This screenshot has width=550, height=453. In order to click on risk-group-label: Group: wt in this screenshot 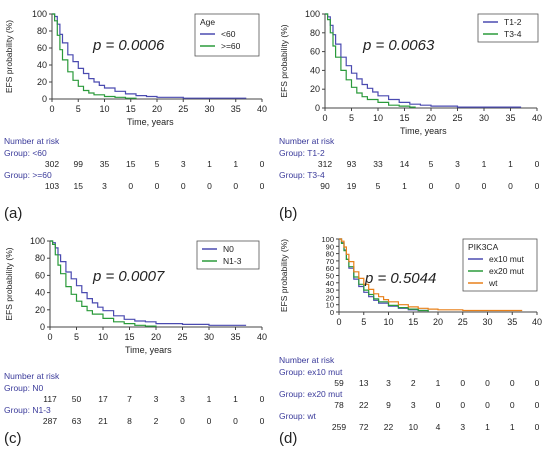, I will do `click(297, 416)`.